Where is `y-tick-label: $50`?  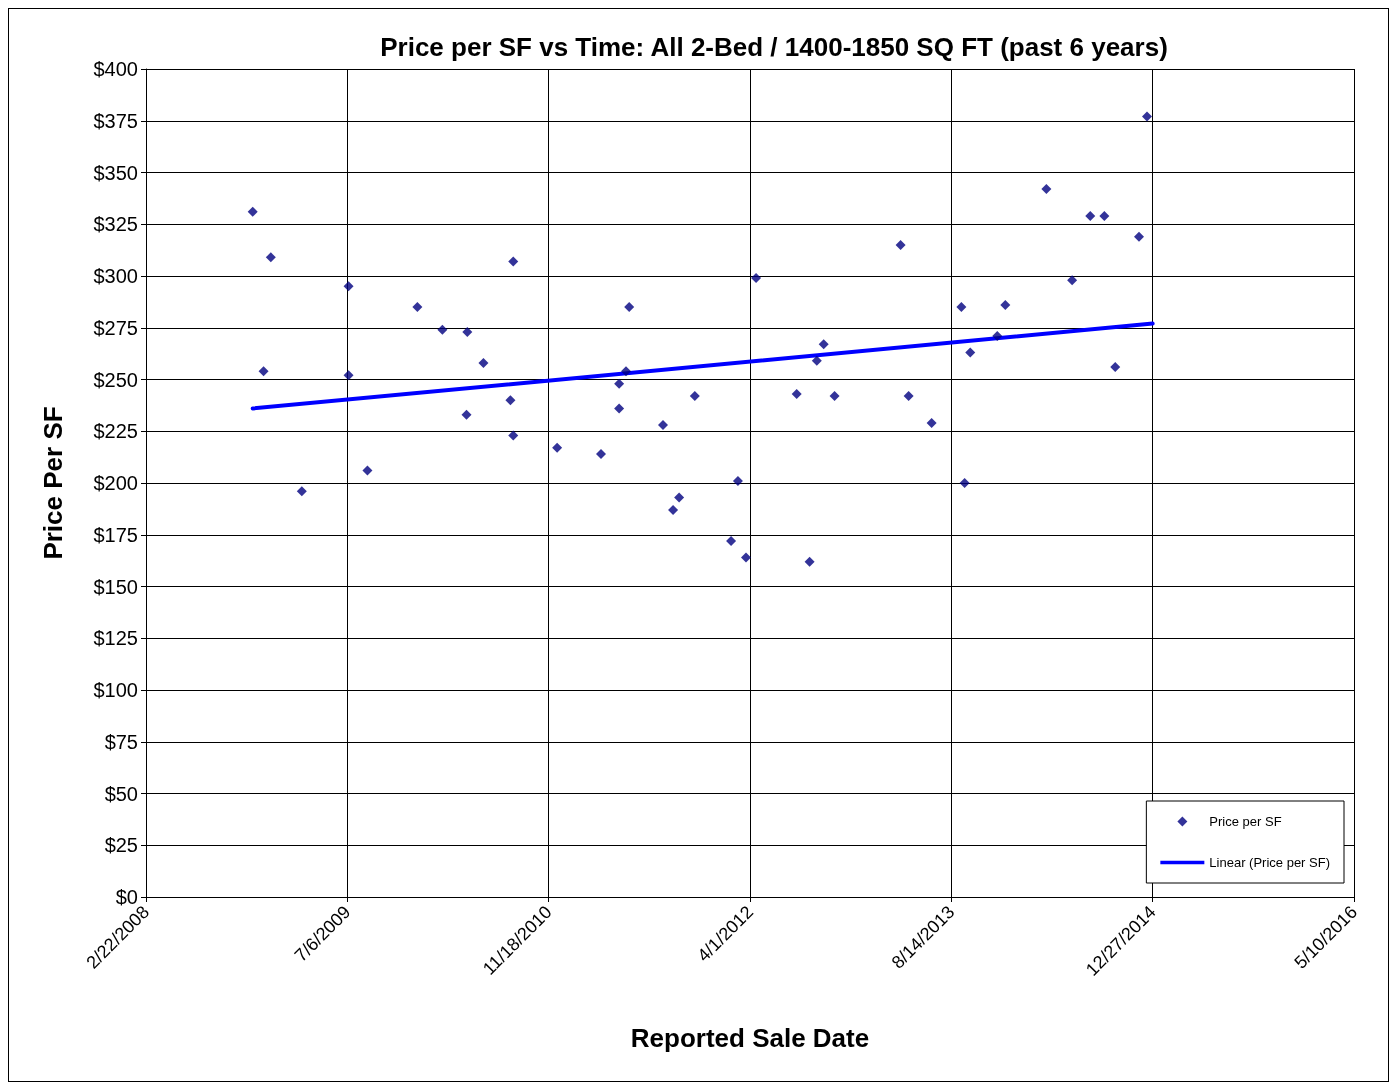 y-tick-label: $50 is located at coordinates (121, 793).